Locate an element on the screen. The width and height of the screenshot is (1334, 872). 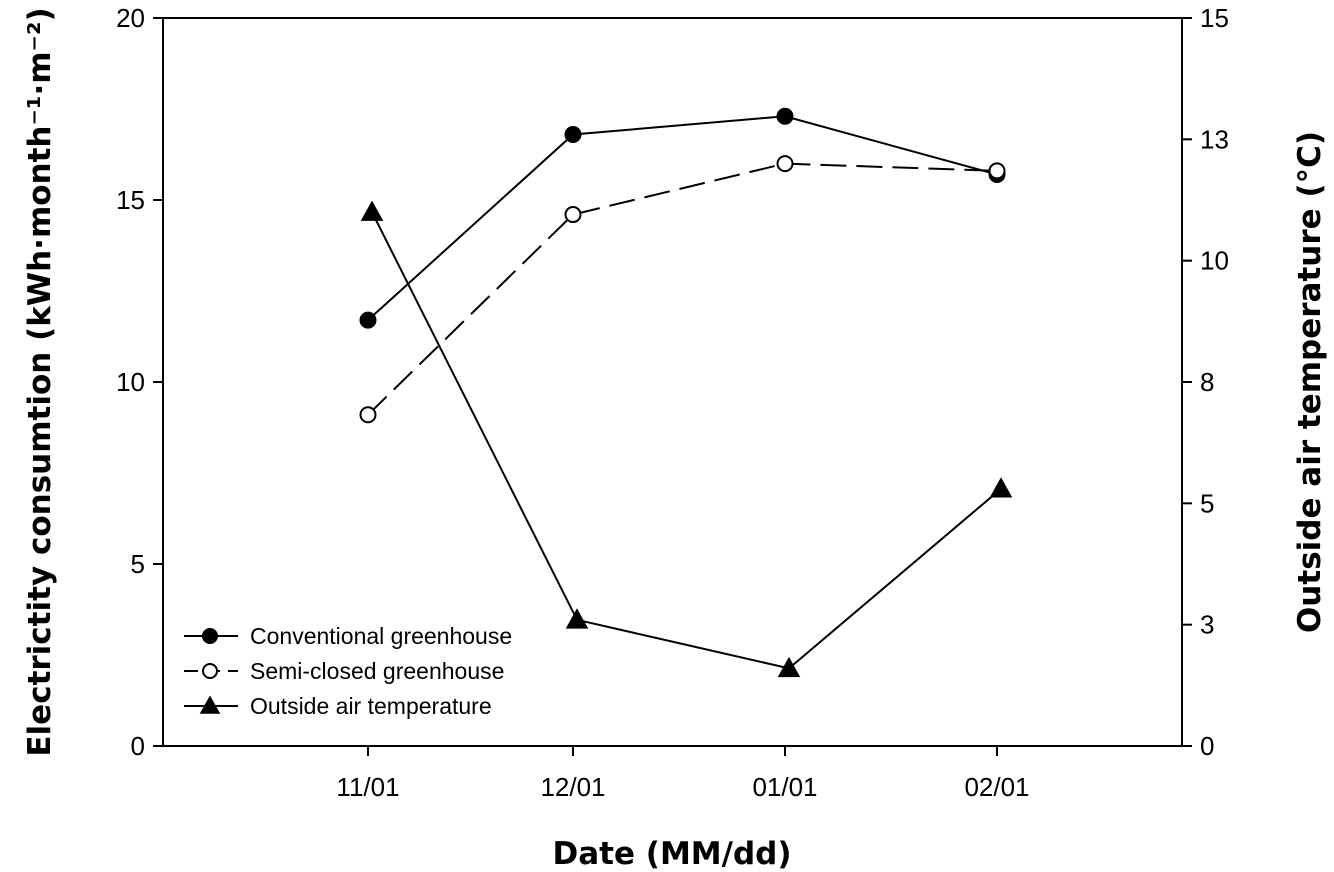
right-axis-ticks: 0 3 5 8 10 13 15 is located at coordinates (1205, 382).